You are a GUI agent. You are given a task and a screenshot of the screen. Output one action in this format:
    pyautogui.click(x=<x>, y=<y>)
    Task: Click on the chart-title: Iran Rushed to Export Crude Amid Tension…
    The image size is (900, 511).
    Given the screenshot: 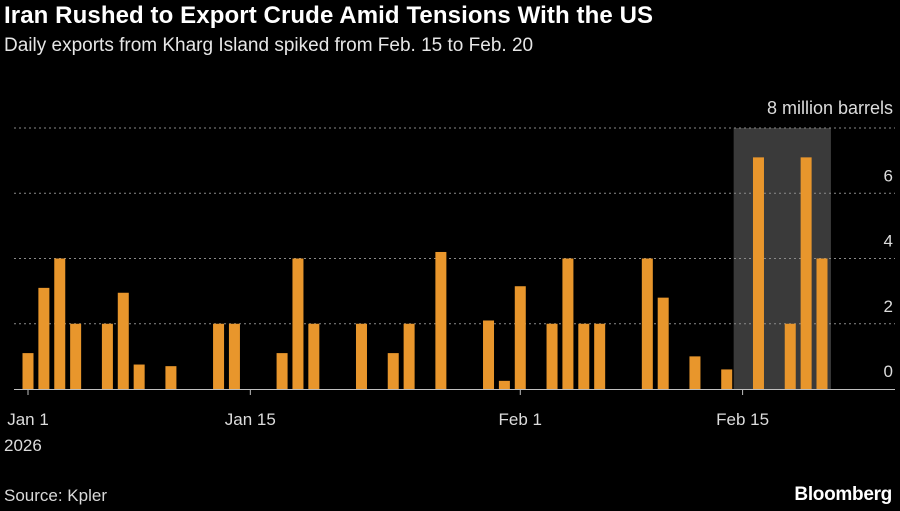 What is the action you would take?
    pyautogui.click(x=329, y=15)
    